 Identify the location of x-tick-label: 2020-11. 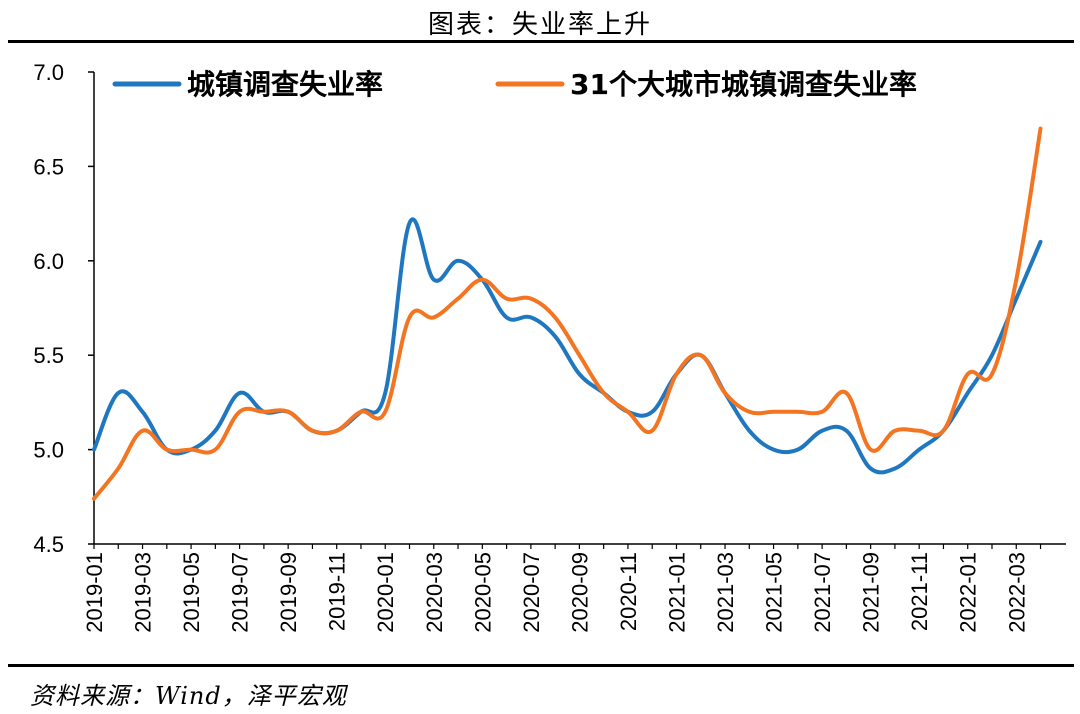
(628, 591).